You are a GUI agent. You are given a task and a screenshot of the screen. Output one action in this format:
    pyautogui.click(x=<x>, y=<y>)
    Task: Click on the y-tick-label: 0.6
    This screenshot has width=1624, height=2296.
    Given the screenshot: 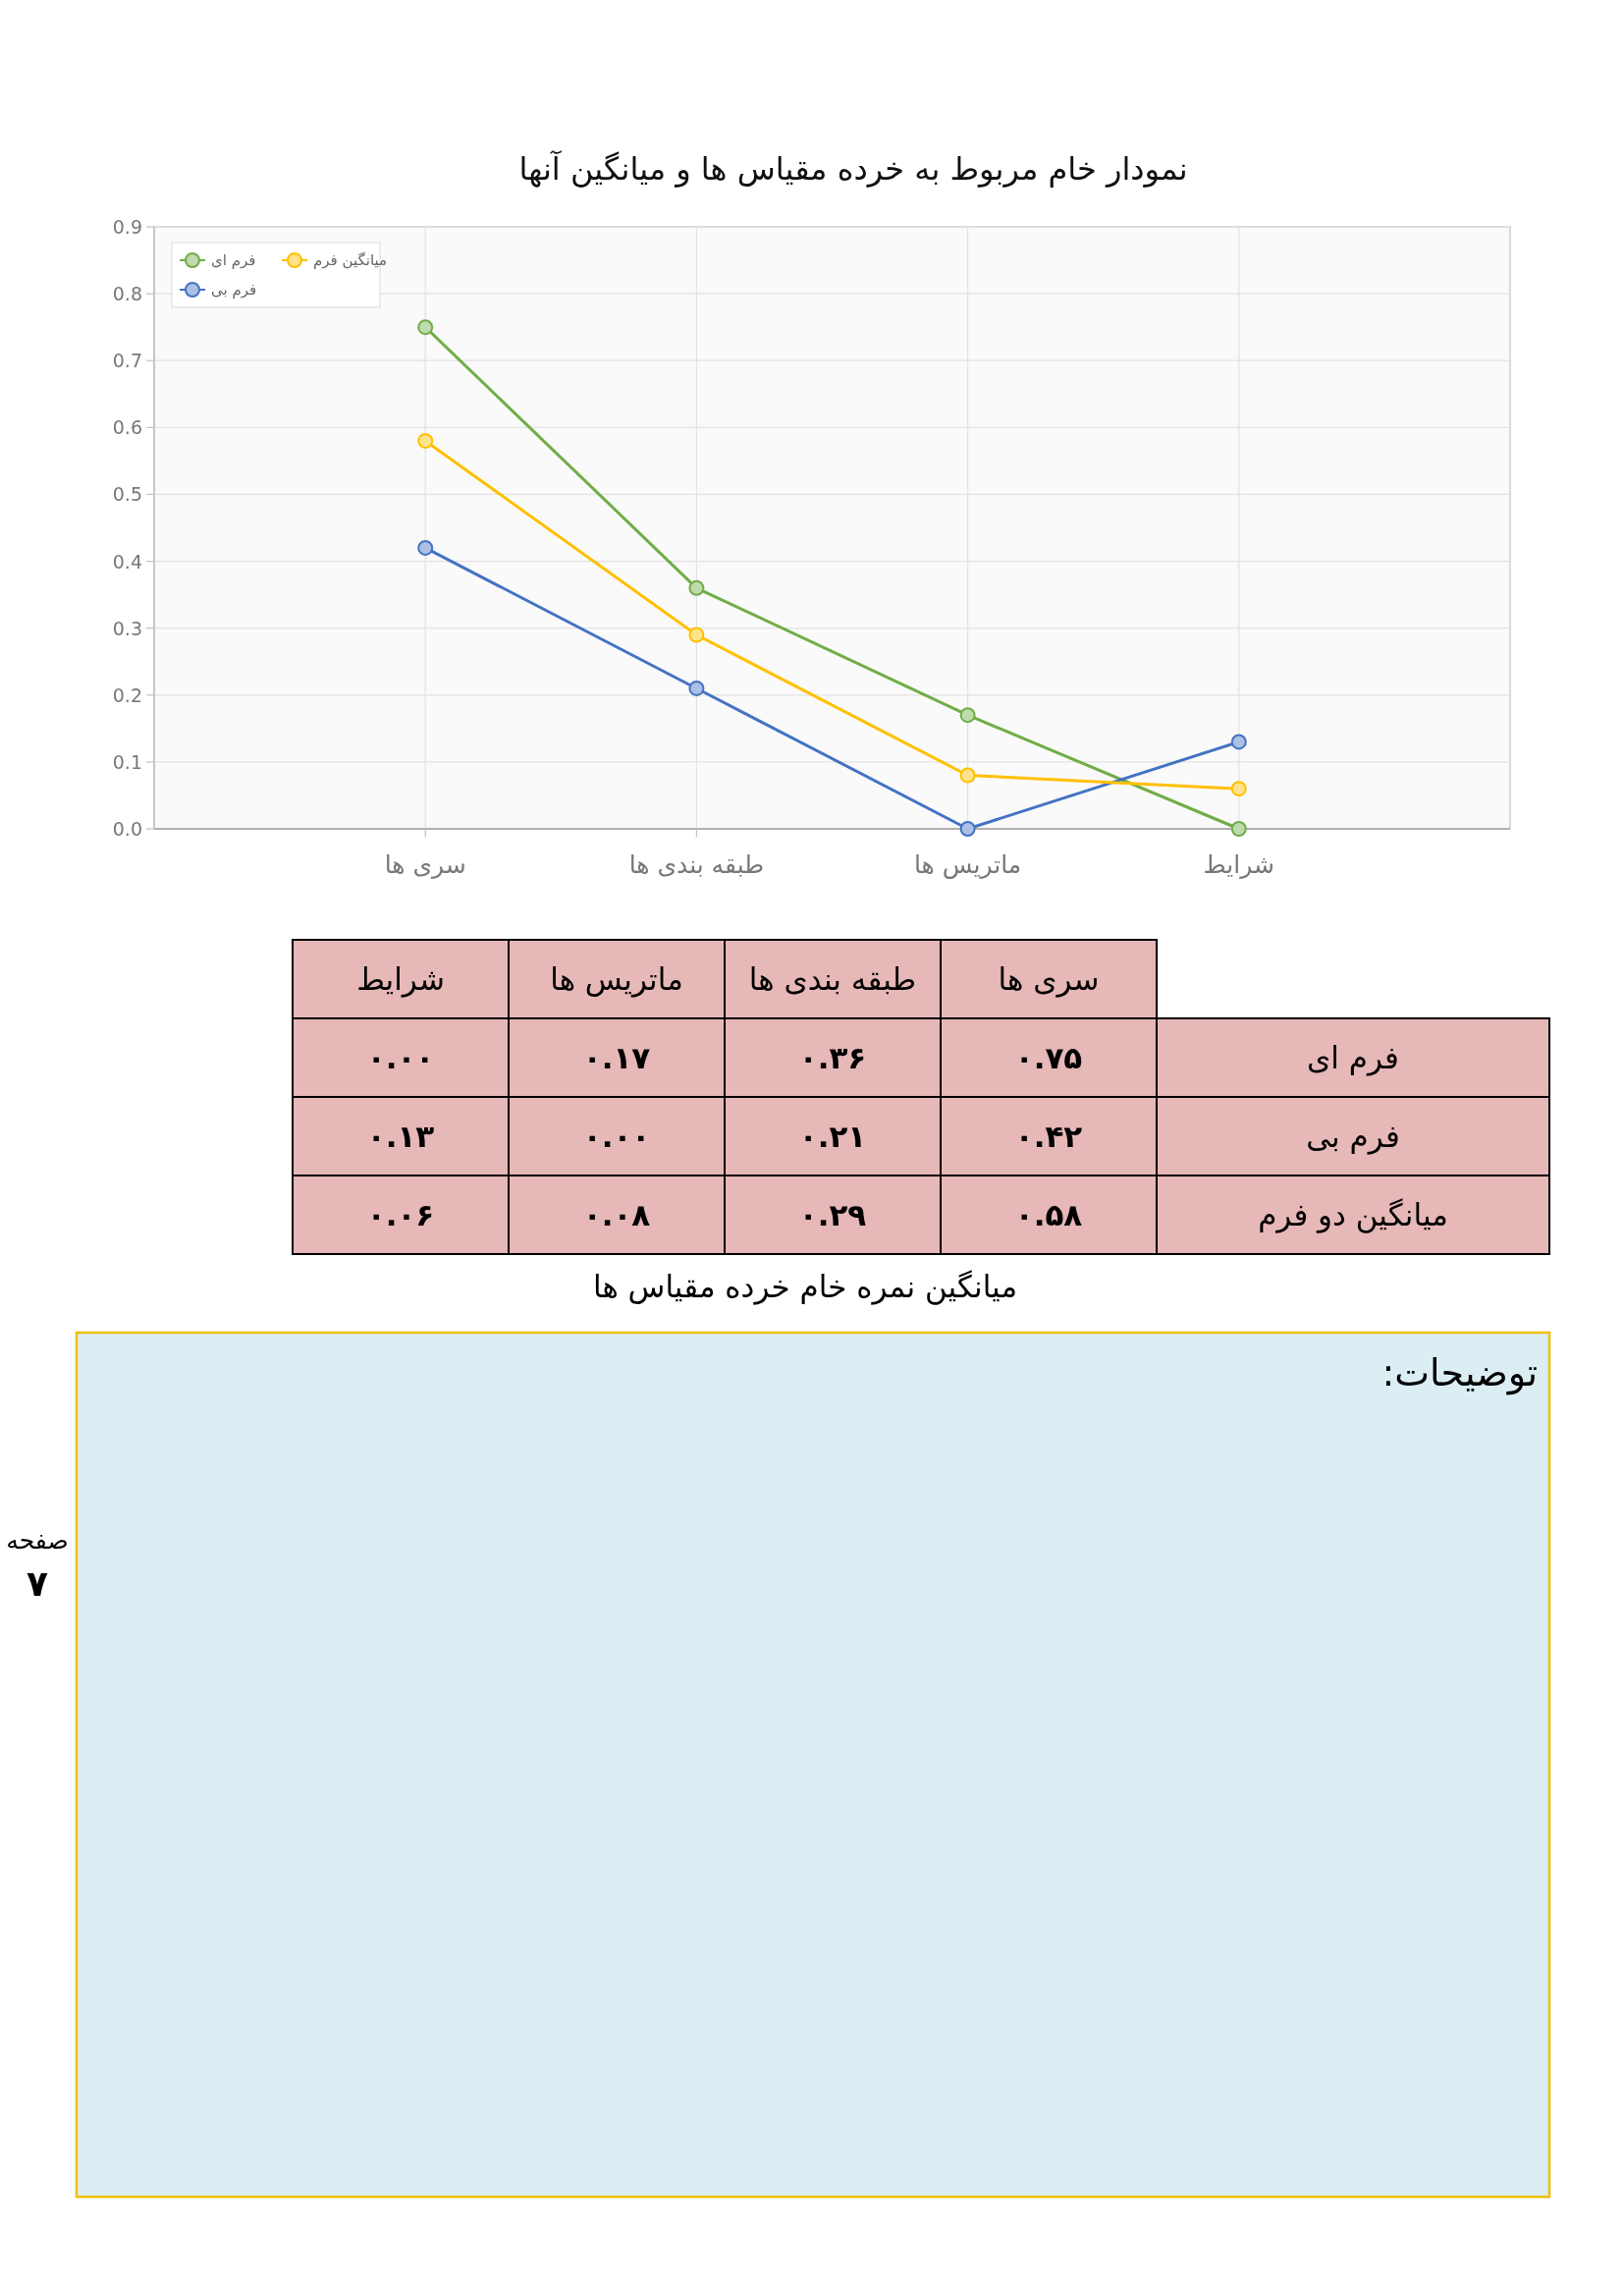 What is the action you would take?
    pyautogui.click(x=127, y=427)
    